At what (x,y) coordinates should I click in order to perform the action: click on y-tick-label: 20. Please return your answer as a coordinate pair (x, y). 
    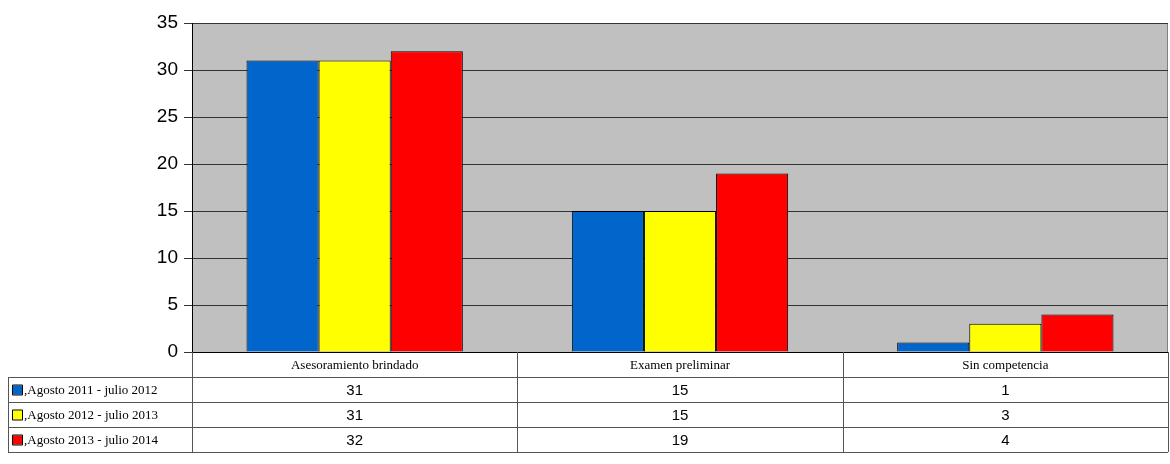
    Looking at the image, I should click on (167, 163).